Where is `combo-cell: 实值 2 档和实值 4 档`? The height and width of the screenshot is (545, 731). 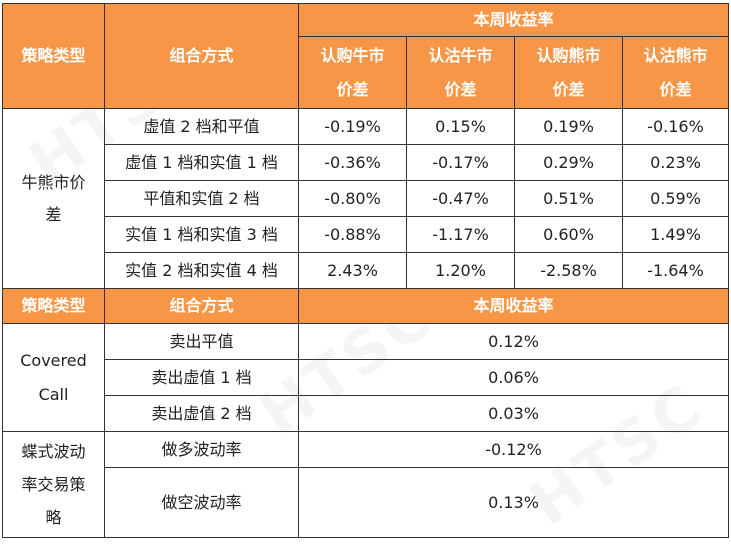
combo-cell: 实值 2 档和实值 4 档 is located at coordinates (201, 270).